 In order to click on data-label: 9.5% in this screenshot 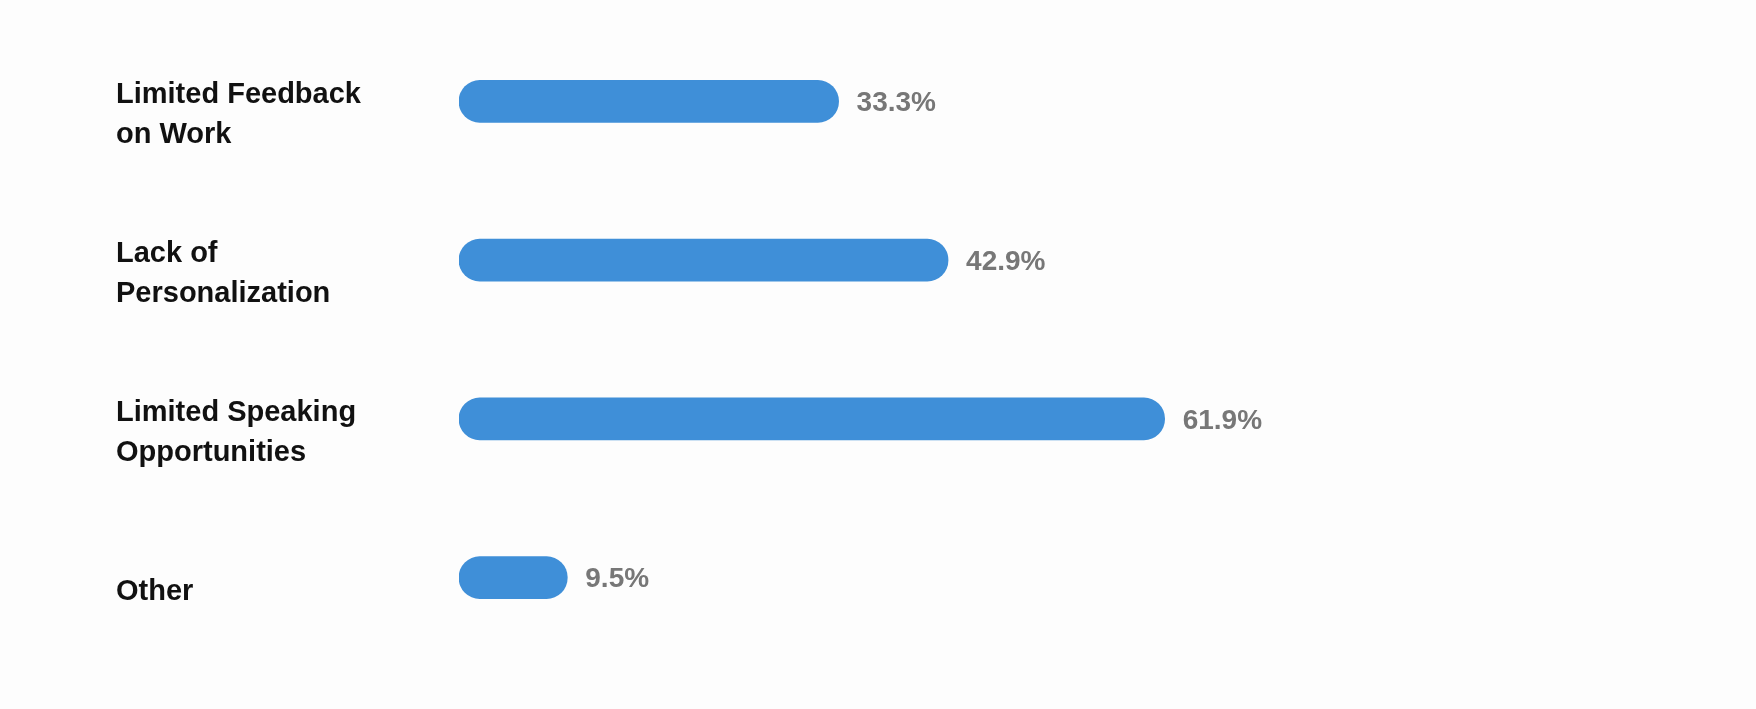, I will do `click(617, 578)`.